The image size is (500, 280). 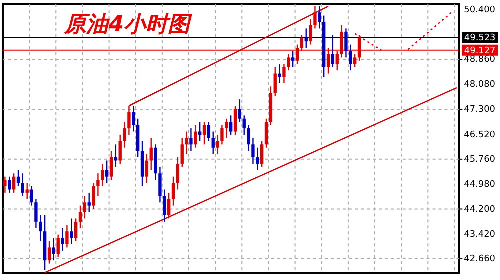 I want to click on ref-line-label: 49.127, so click(x=480, y=51).